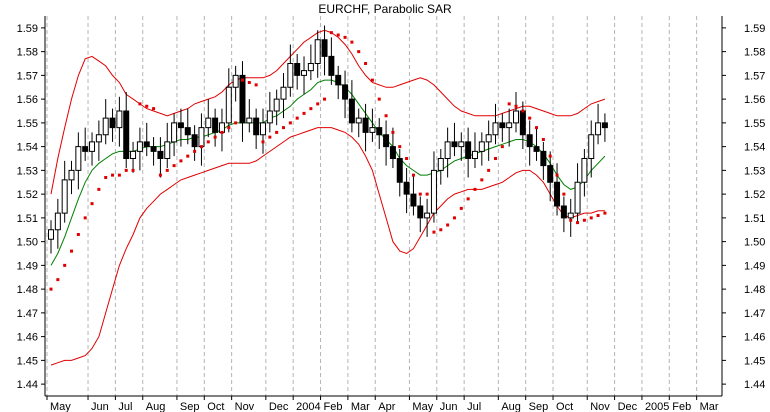 This screenshot has height=412, width=770. Describe the element at coordinates (27, 53) in the screenshot. I see `y-tick-label: 1.58` at that location.